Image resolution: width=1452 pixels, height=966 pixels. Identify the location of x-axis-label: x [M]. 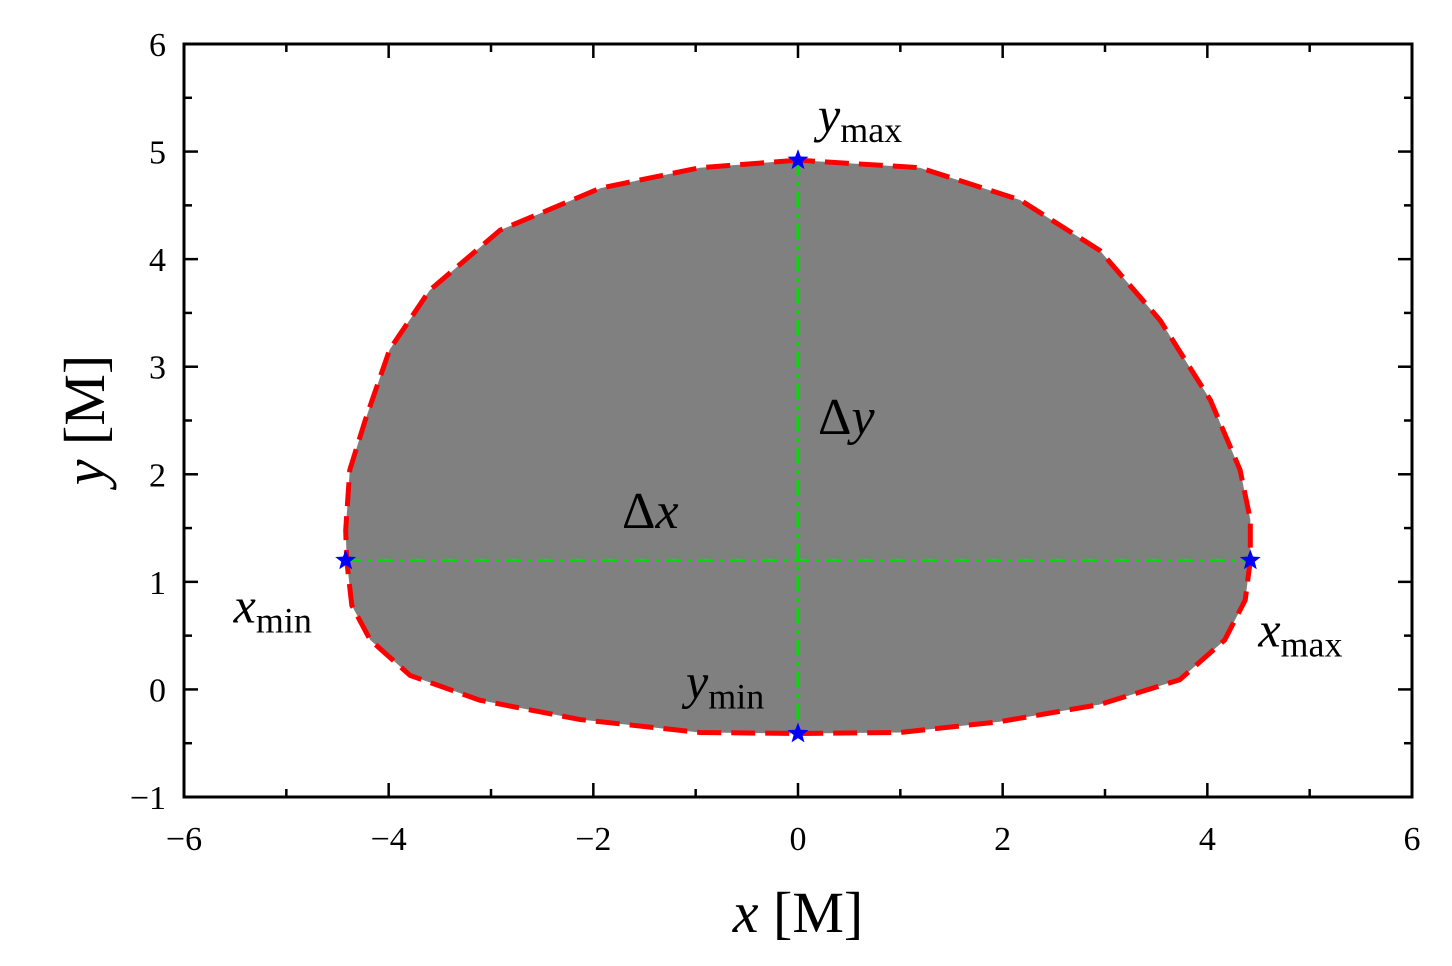
(797, 912).